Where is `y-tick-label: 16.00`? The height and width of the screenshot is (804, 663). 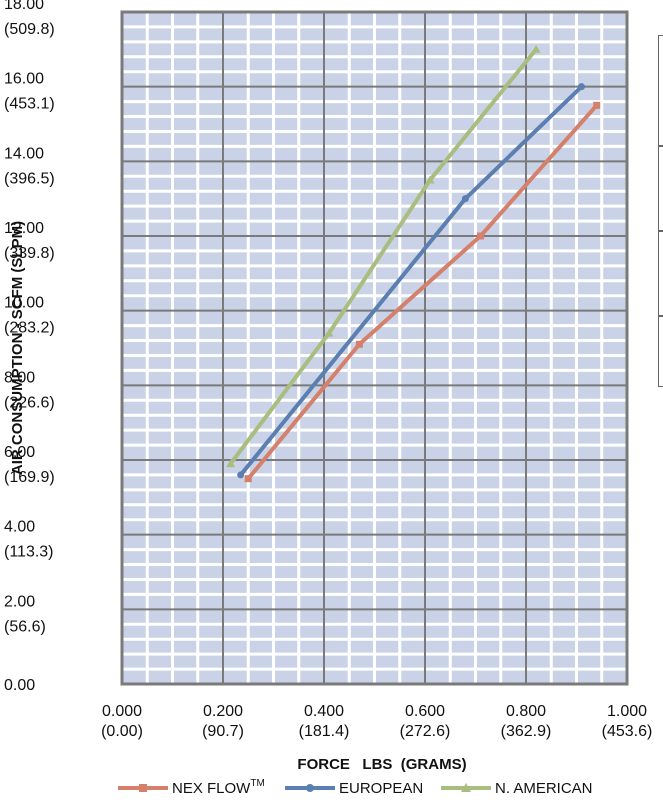
y-tick-label: 16.00 is located at coordinates (24, 79).